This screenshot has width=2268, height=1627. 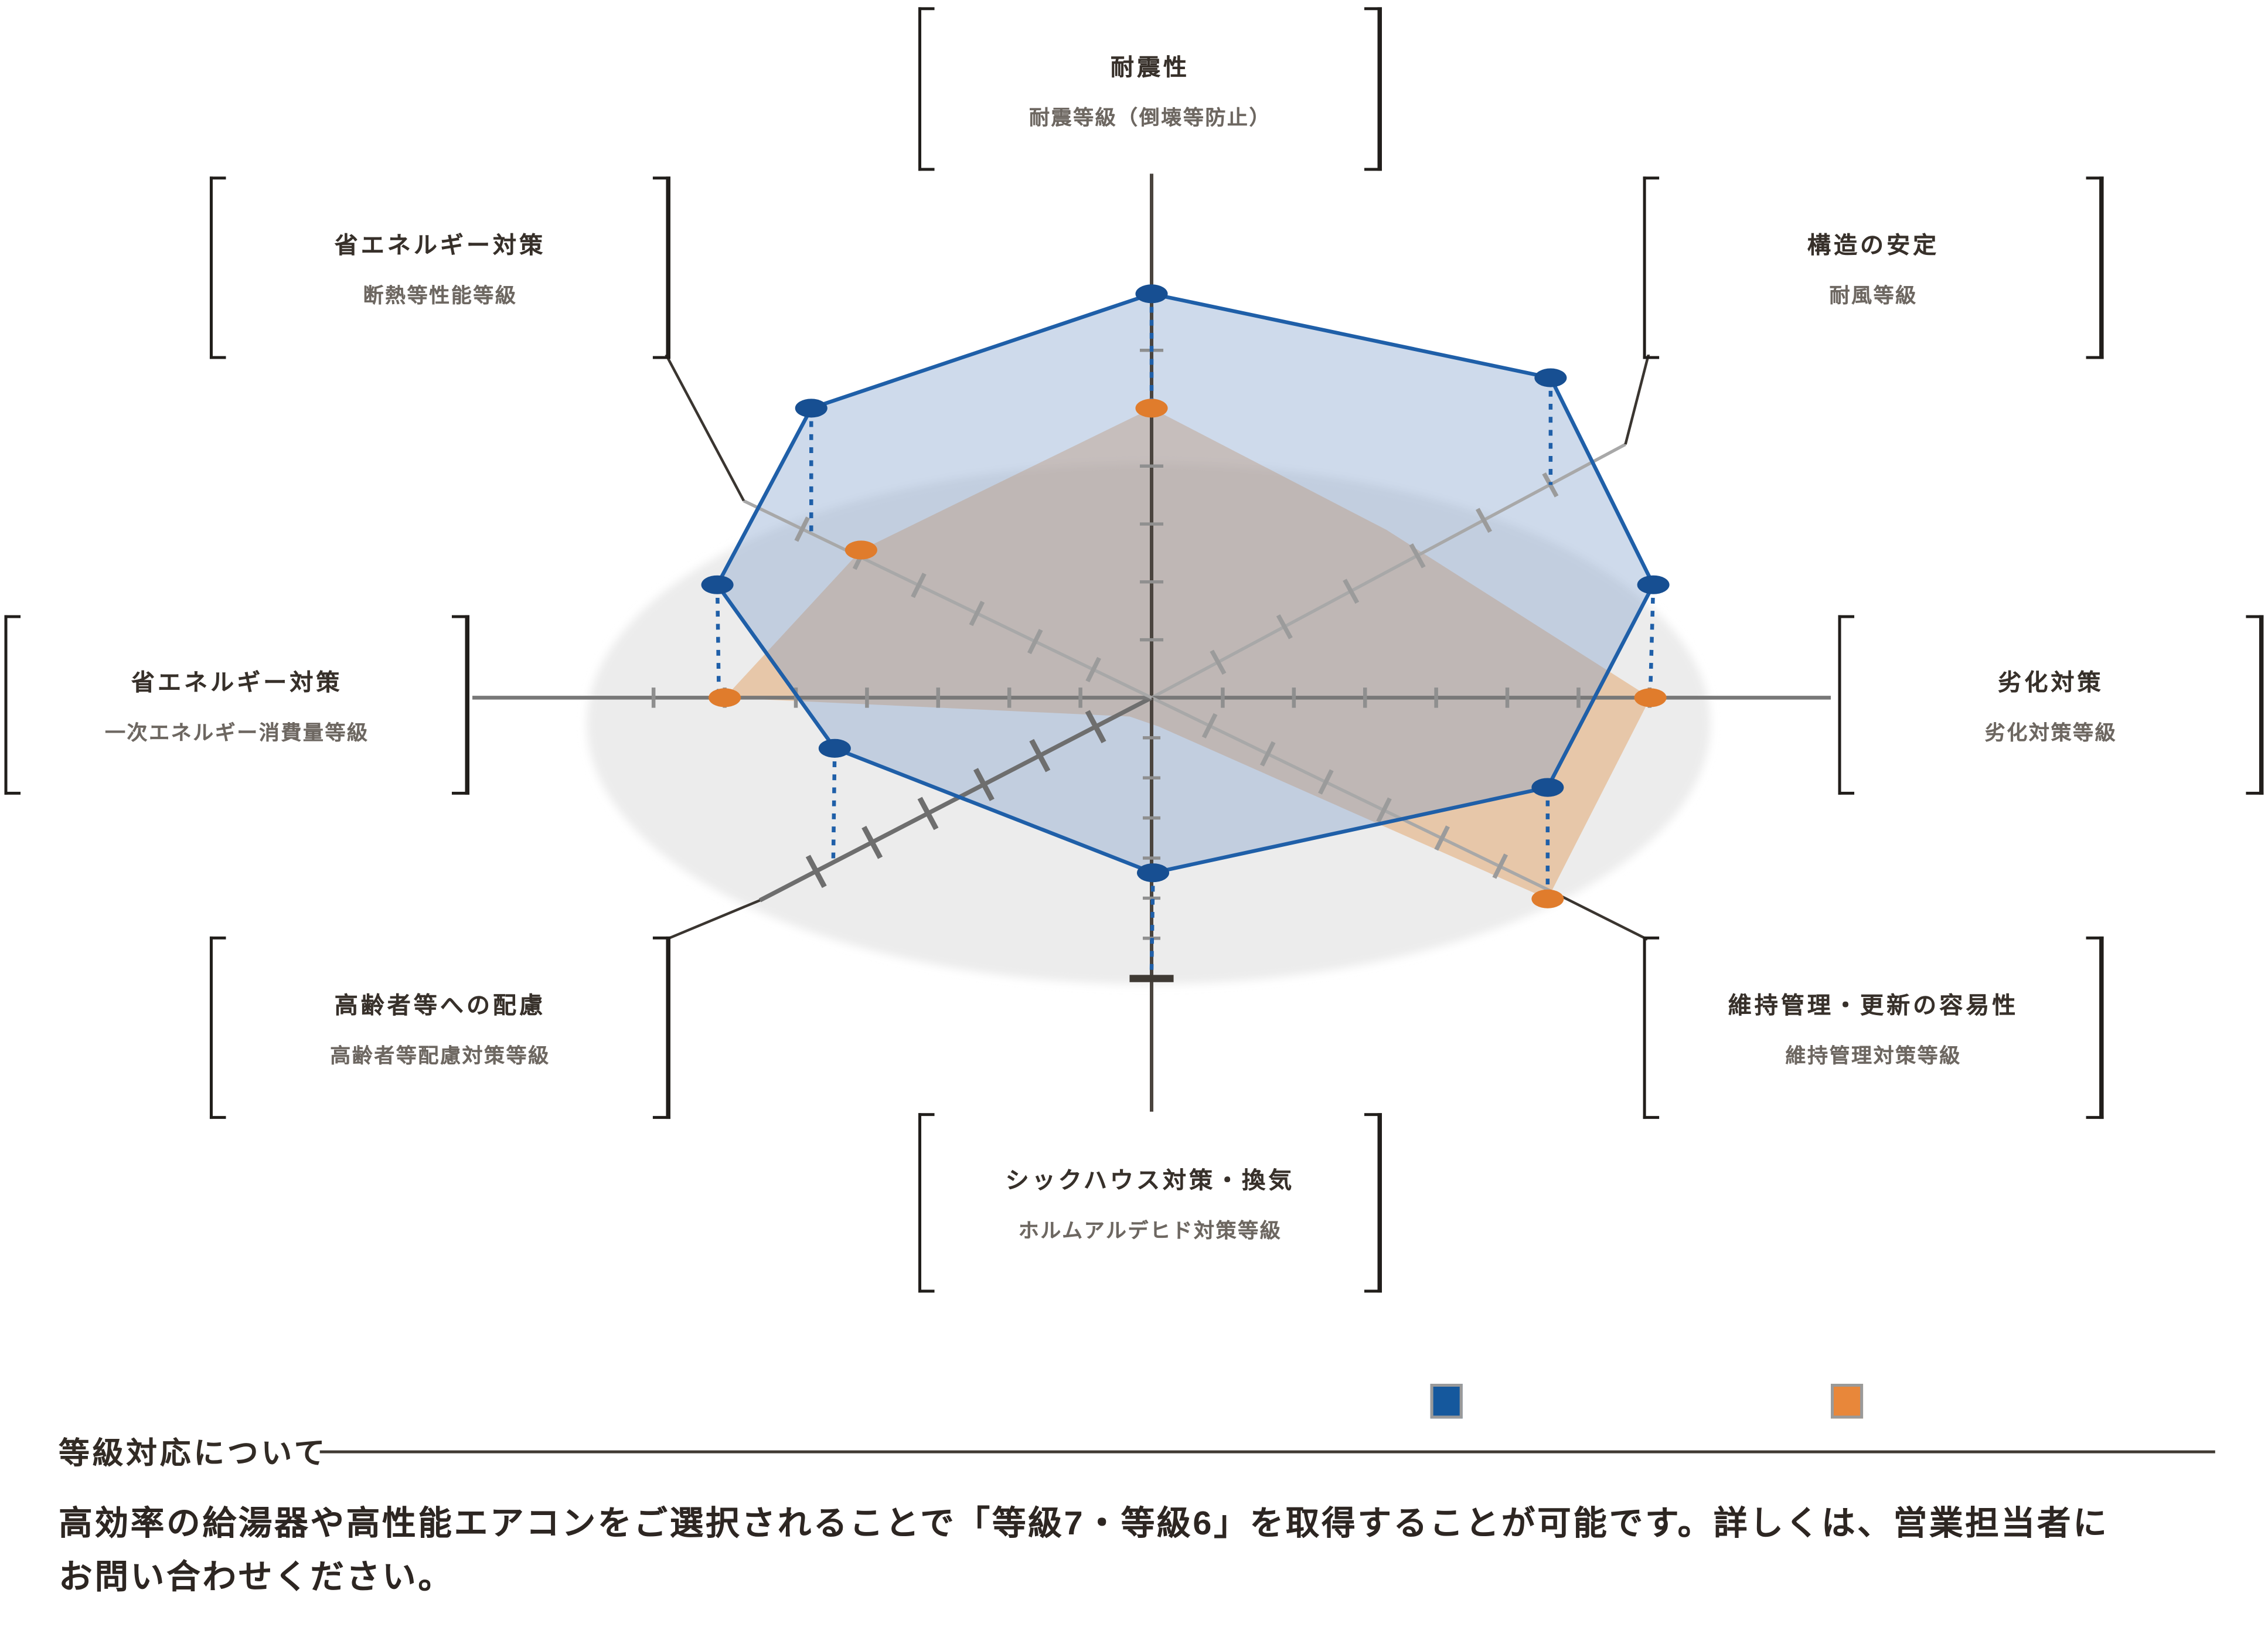 What do you see at coordinates (1873, 247) in the screenshot?
I see `axis-title: 構造の安定` at bounding box center [1873, 247].